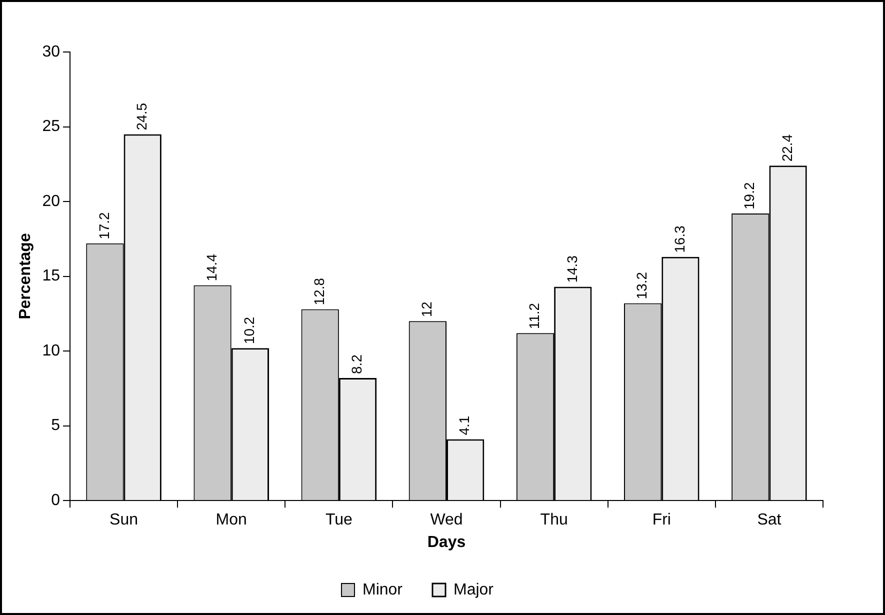  What do you see at coordinates (356, 364) in the screenshot?
I see `data-label: 8.2` at bounding box center [356, 364].